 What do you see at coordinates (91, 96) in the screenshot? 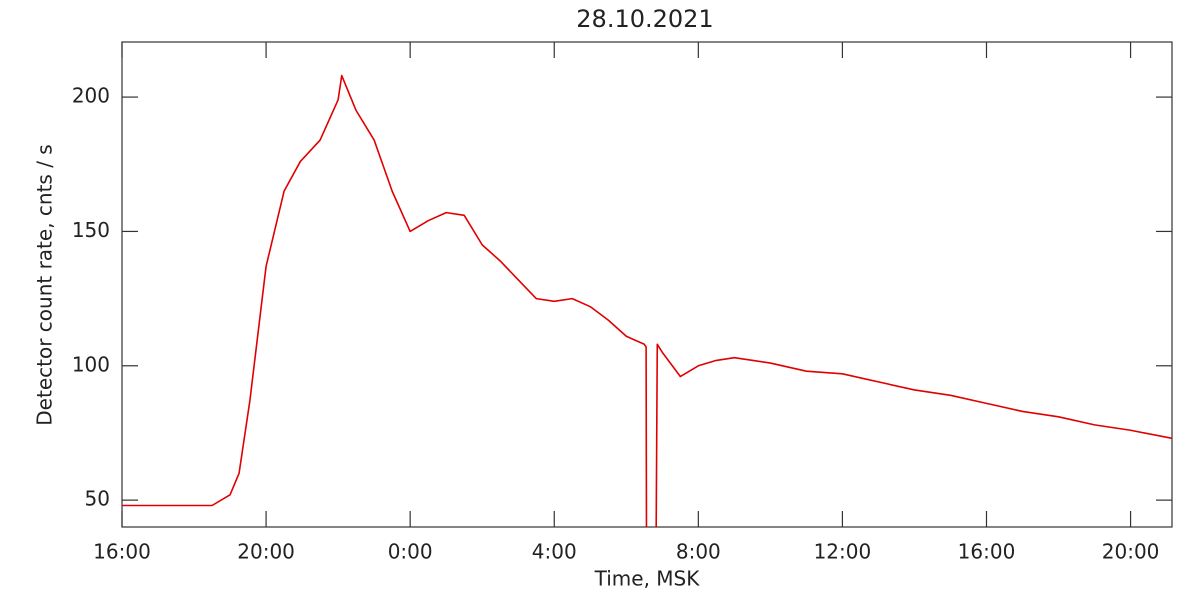
I see `y-tick-label: 200` at bounding box center [91, 96].